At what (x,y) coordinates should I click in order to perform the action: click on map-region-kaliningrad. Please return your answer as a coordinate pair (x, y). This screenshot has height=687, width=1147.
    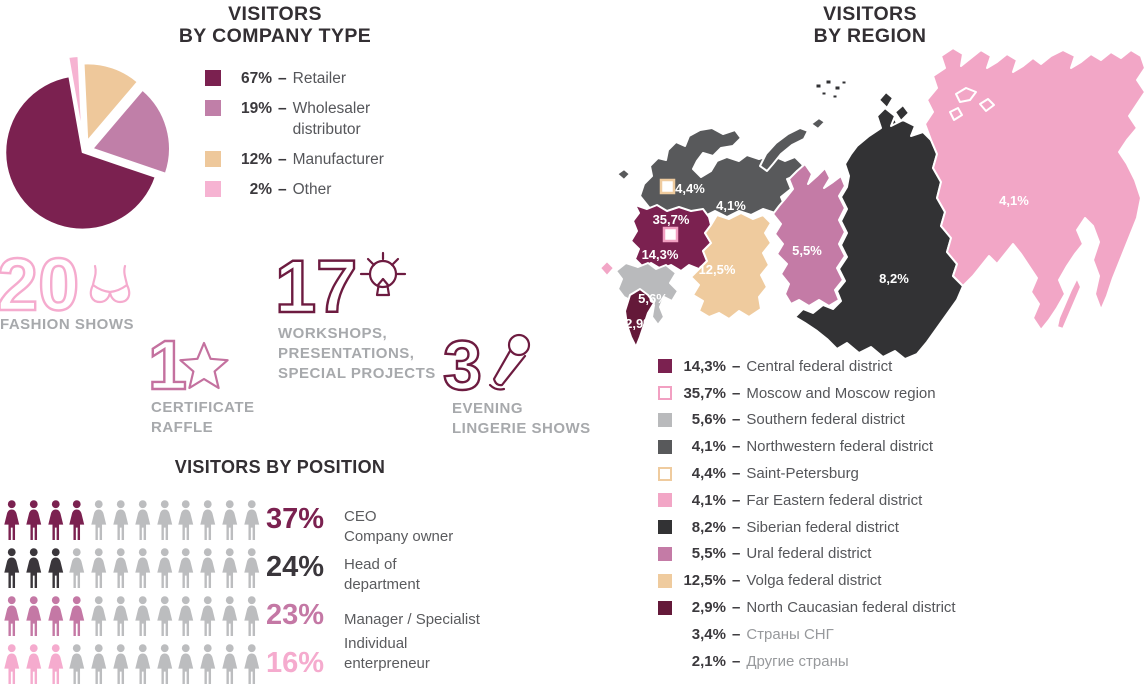
    Looking at the image, I should click on (623, 174).